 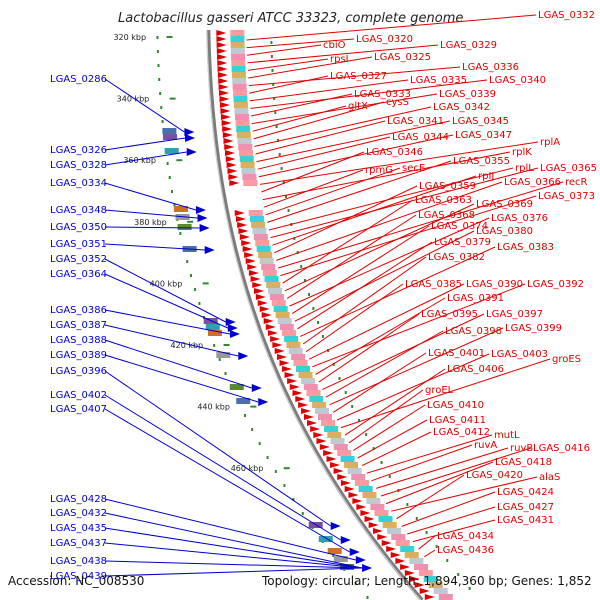 I want to click on forward-gene-label: mutL, so click(x=507, y=435).